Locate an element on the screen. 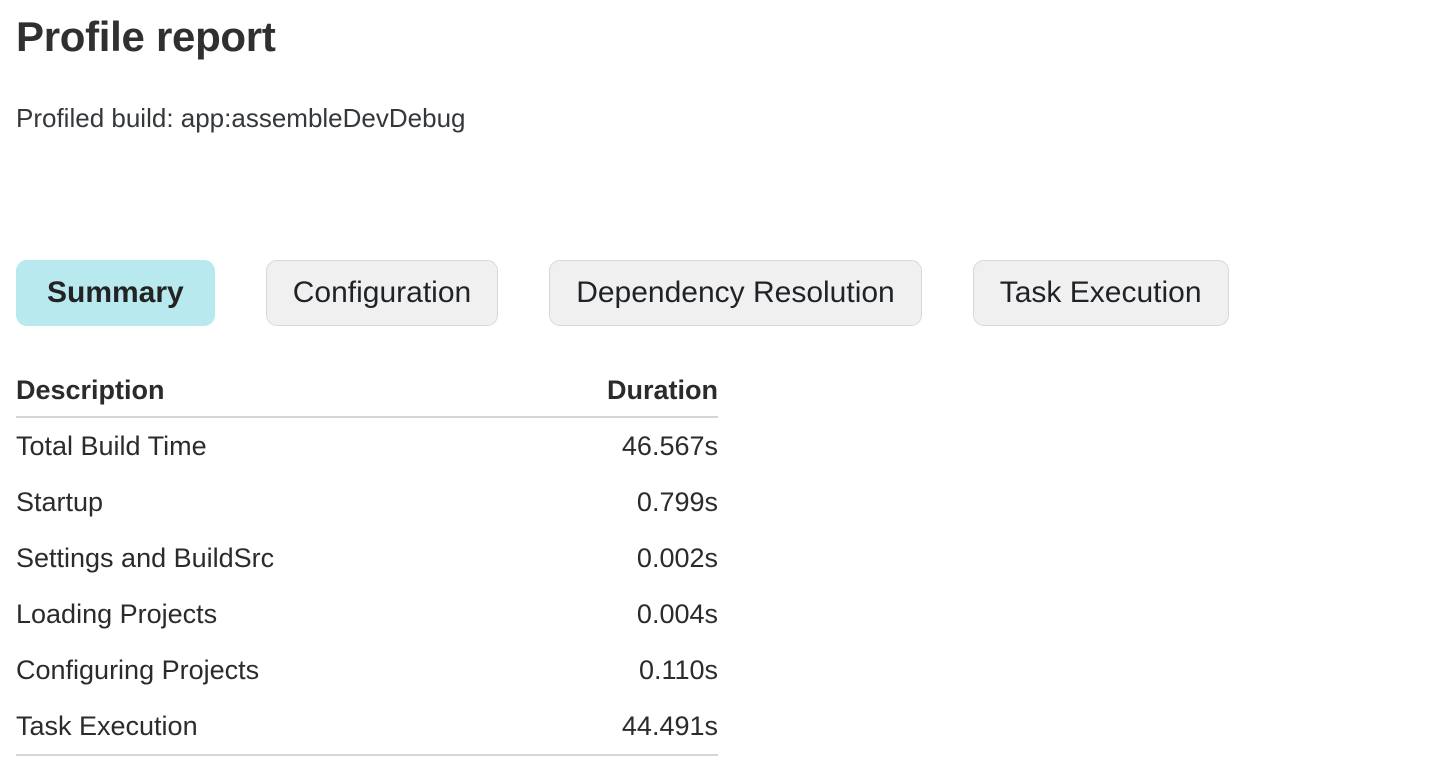 Image resolution: width=1440 pixels, height=780 pixels. tab-summary: Summary is located at coordinates (115, 293).